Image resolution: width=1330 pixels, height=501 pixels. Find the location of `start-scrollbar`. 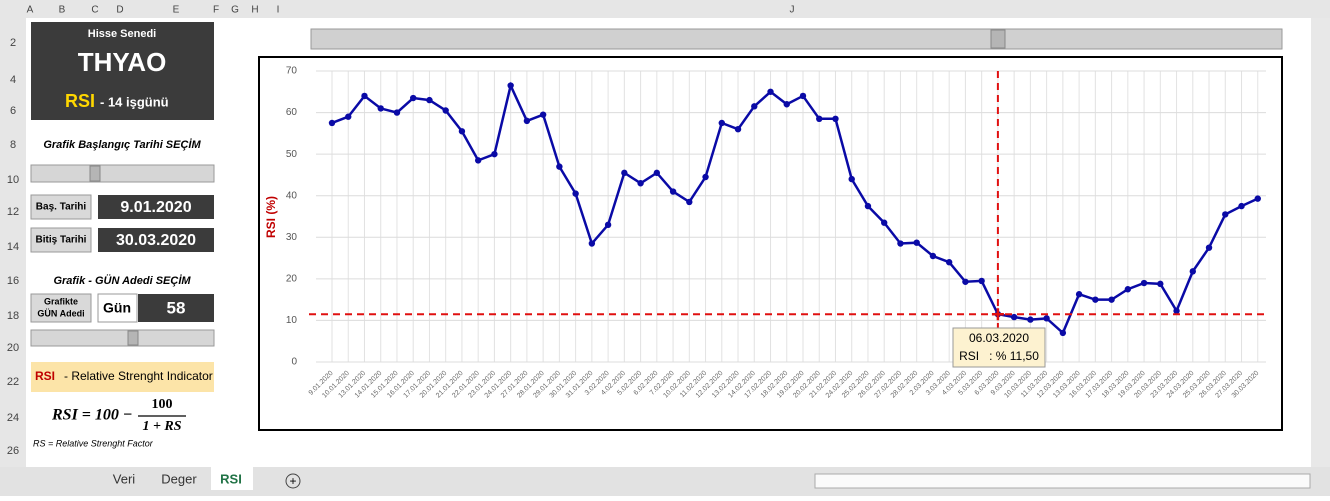

start-scrollbar is located at coordinates (122, 173).